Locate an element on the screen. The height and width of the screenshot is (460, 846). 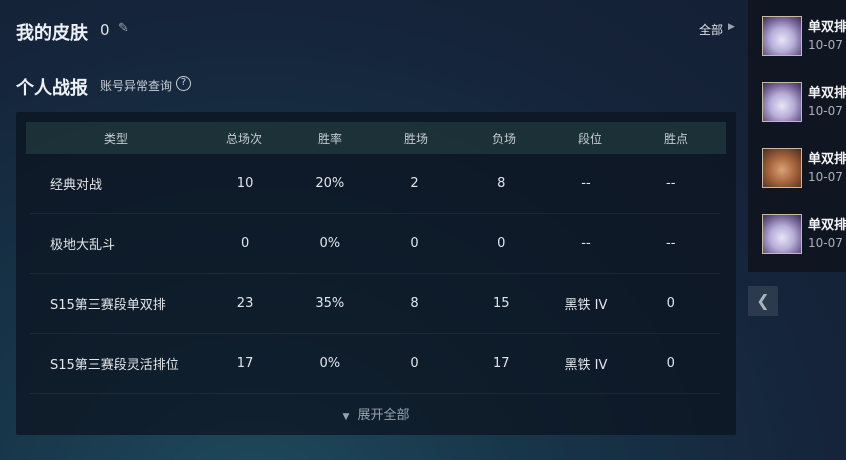
table-row: S15第三赛段灵活排位 17 0% 0 17 黑铁 IV 0 is located at coordinates (375, 364).